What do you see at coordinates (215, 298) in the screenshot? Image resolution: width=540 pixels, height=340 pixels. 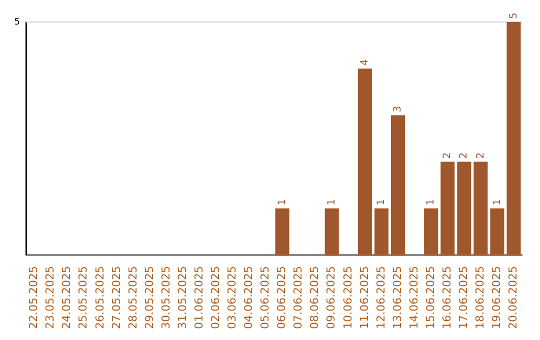 I see `x-tick-label: 02.06.2025` at bounding box center [215, 298].